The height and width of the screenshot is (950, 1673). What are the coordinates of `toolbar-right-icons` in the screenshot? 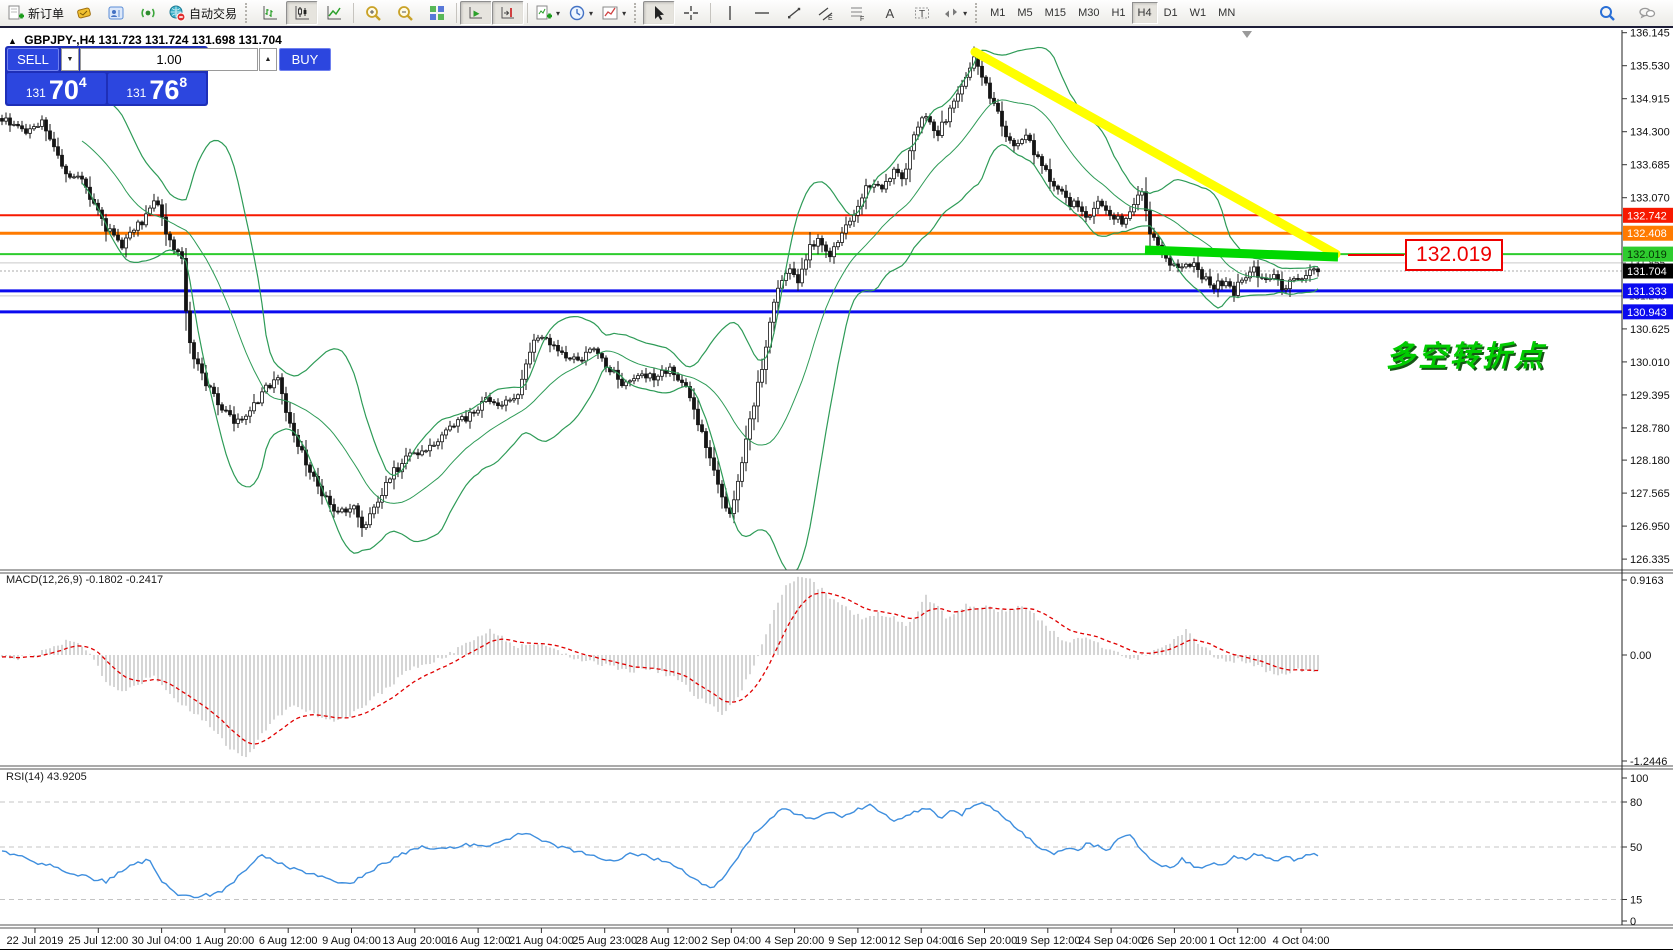 It's located at (1632, 13).